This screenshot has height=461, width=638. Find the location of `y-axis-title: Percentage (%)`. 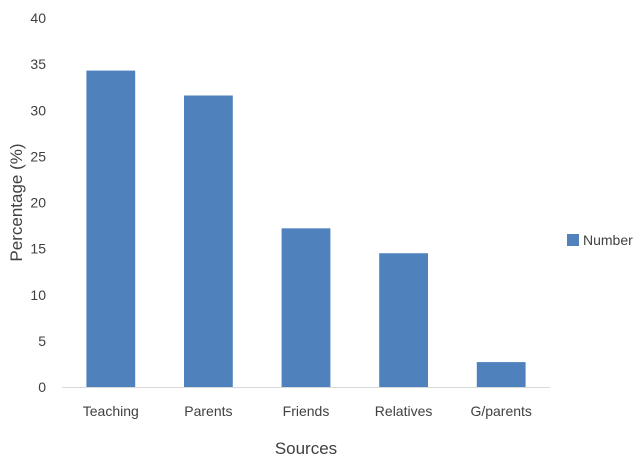

y-axis-title: Percentage (%) is located at coordinates (16, 202).